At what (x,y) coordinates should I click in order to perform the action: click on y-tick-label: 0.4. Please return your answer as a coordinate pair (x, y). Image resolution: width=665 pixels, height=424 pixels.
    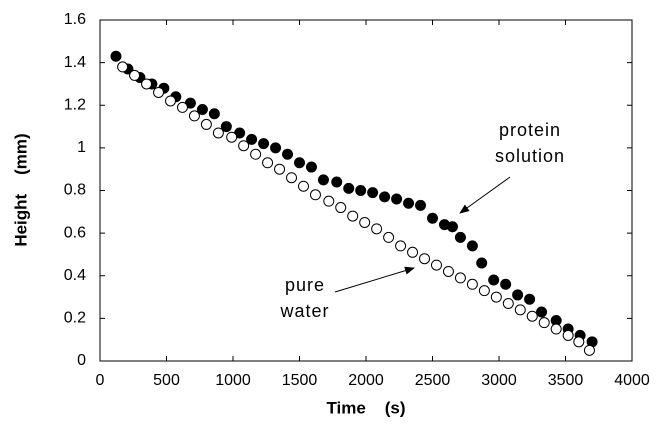
    Looking at the image, I should click on (75, 275).